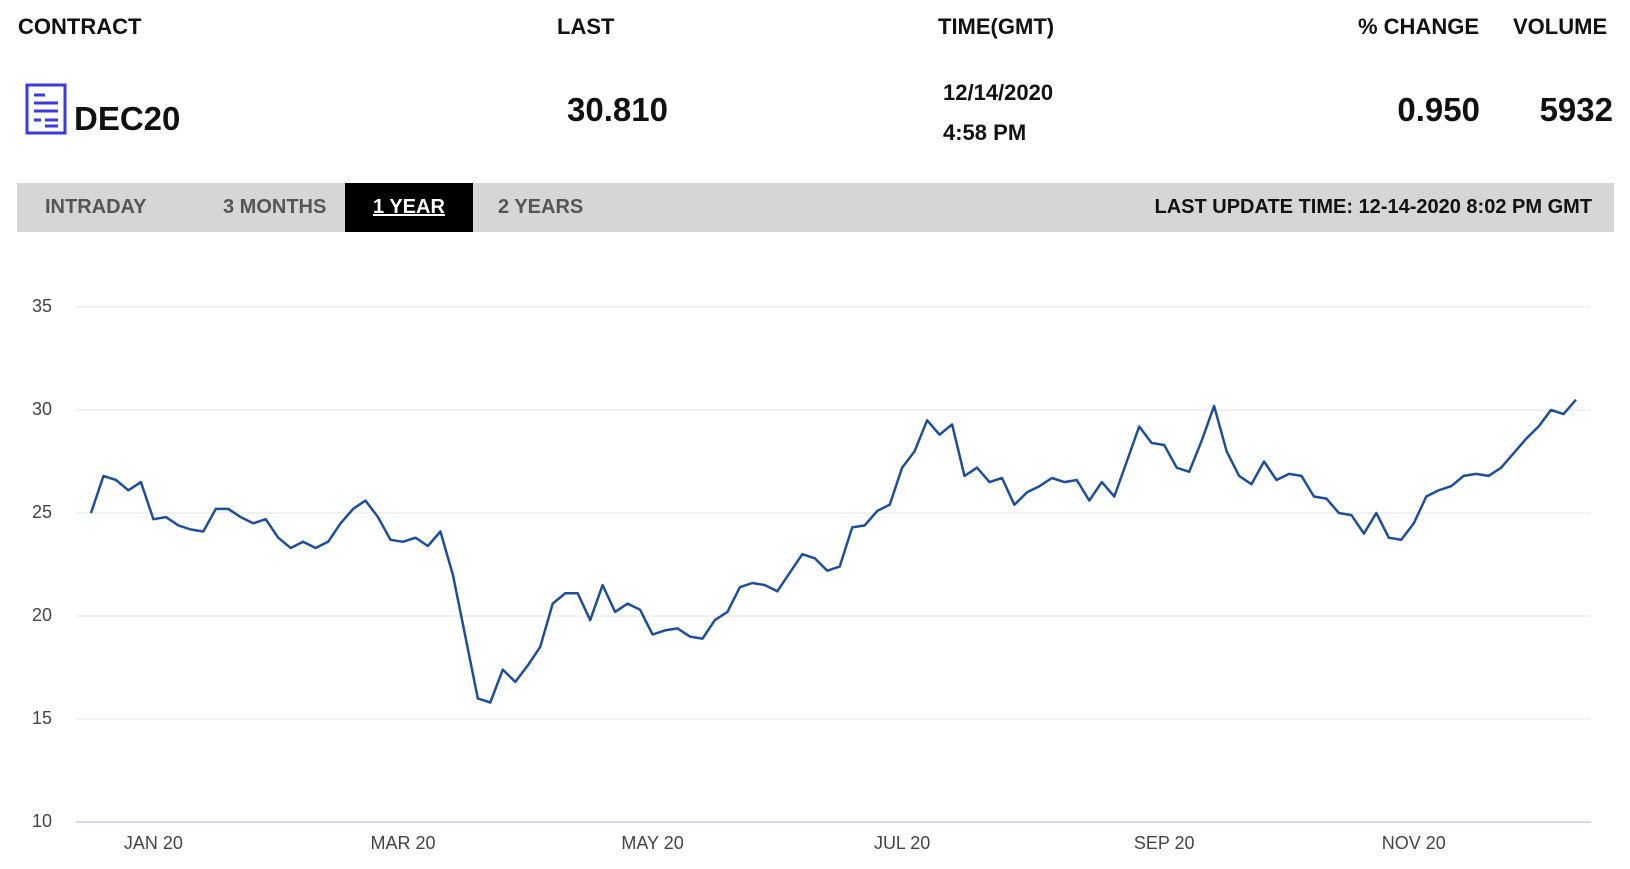 This screenshot has height=869, width=1630. Describe the element at coordinates (46, 109) in the screenshot. I see `contract-icon` at that location.